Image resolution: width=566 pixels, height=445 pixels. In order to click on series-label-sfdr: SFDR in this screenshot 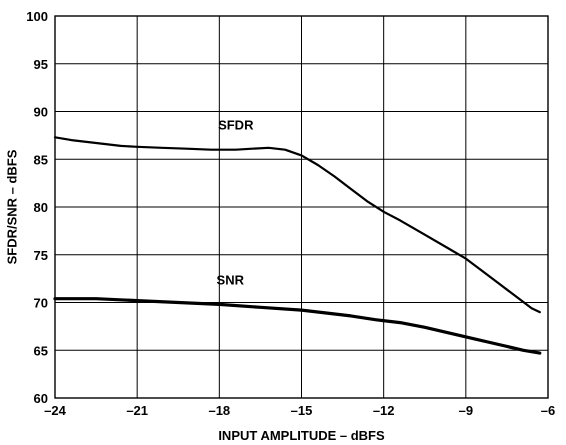, I will do `click(236, 125)`.